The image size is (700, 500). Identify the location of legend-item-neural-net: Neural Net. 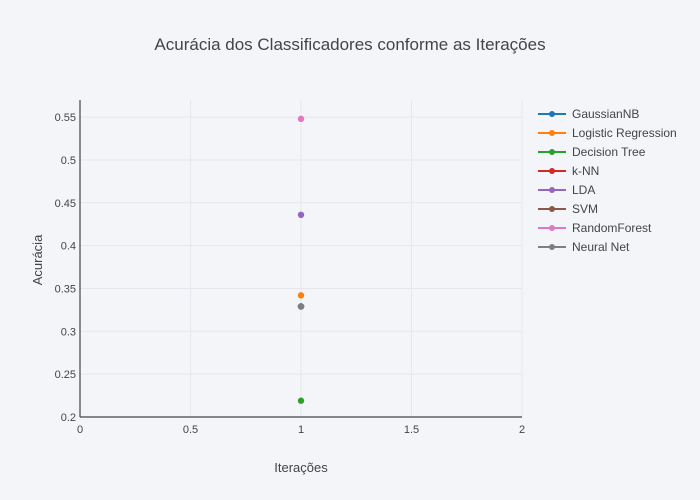
(584, 247).